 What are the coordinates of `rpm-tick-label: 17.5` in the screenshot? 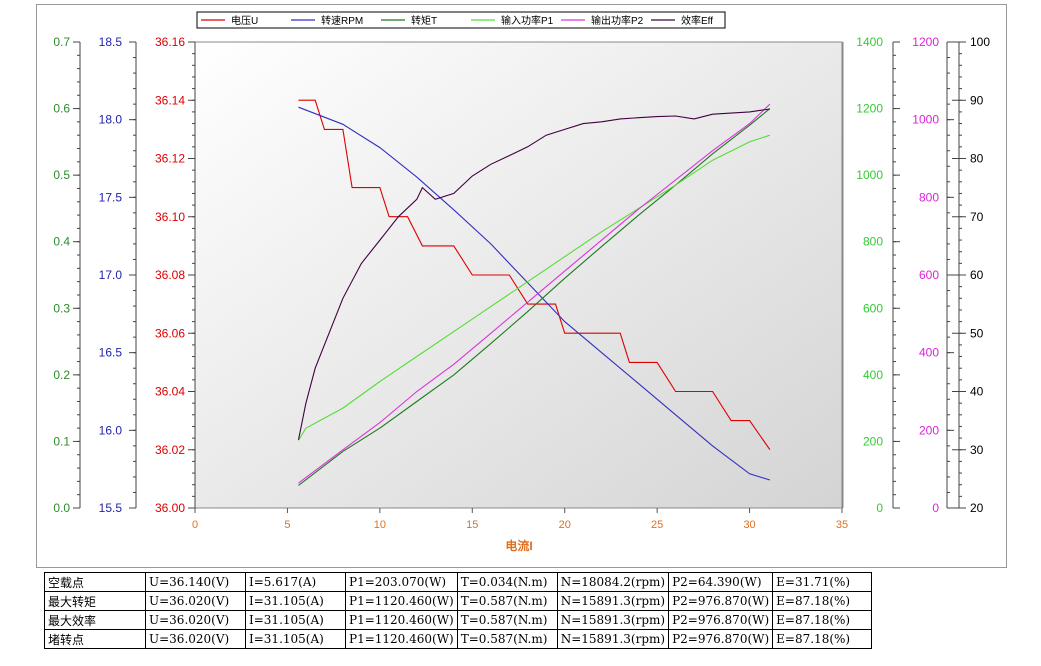 It's located at (111, 197).